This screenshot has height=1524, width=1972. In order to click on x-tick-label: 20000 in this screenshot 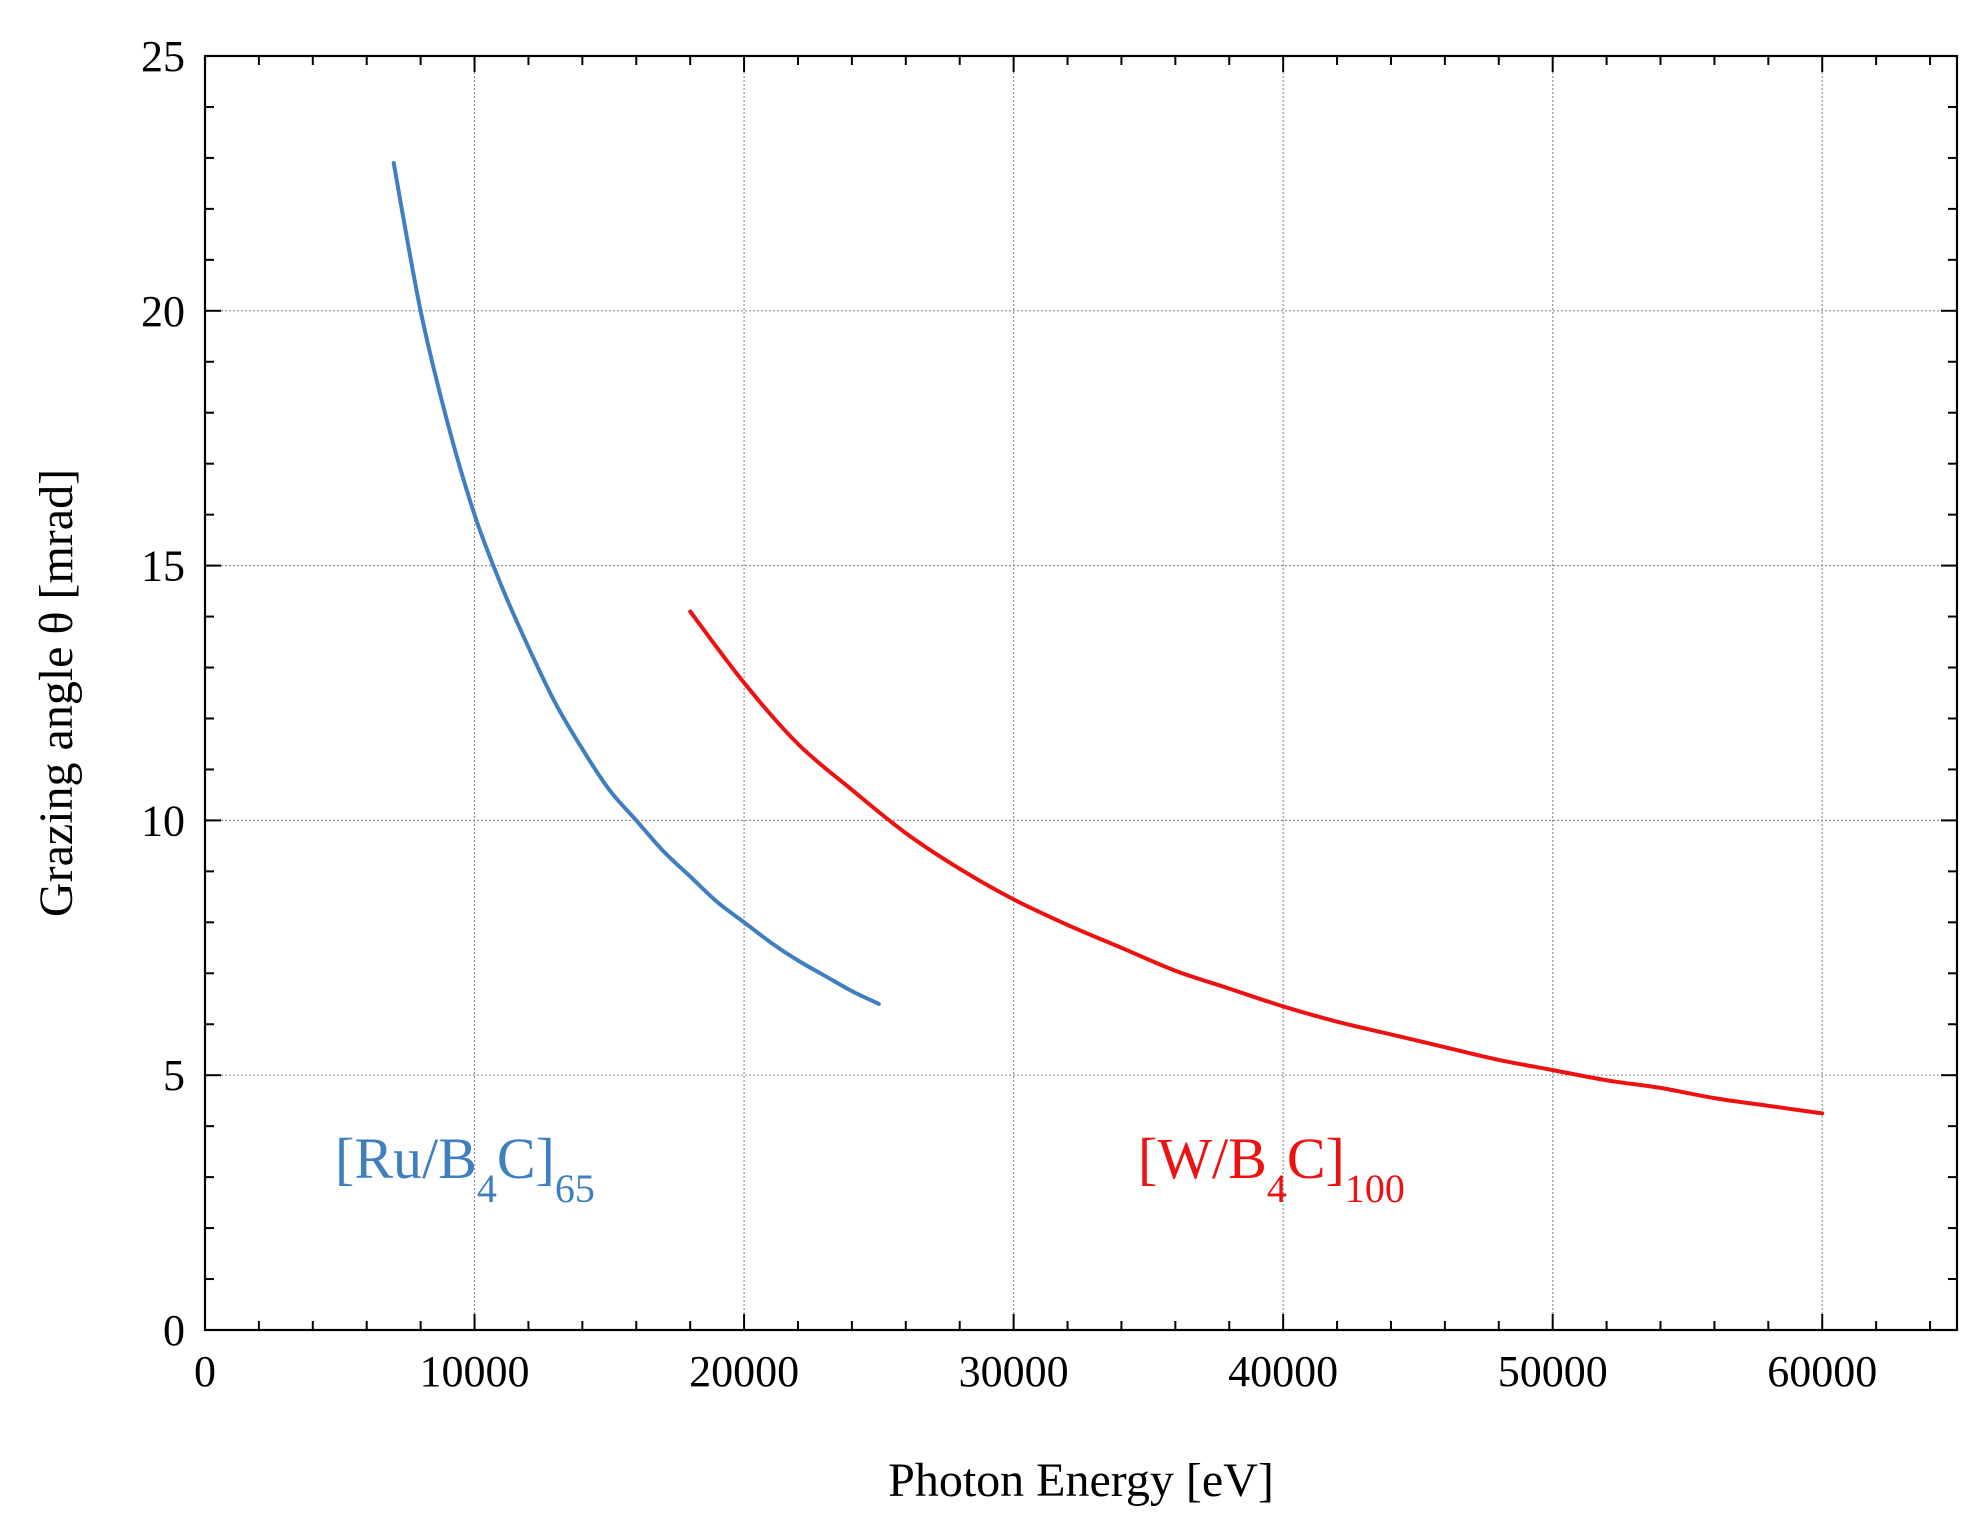, I will do `click(744, 1371)`.